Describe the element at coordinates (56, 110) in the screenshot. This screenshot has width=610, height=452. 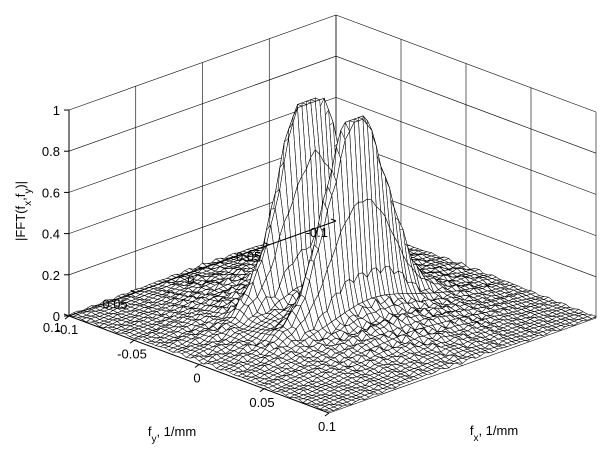
I see `z-tick-label: 1` at that location.